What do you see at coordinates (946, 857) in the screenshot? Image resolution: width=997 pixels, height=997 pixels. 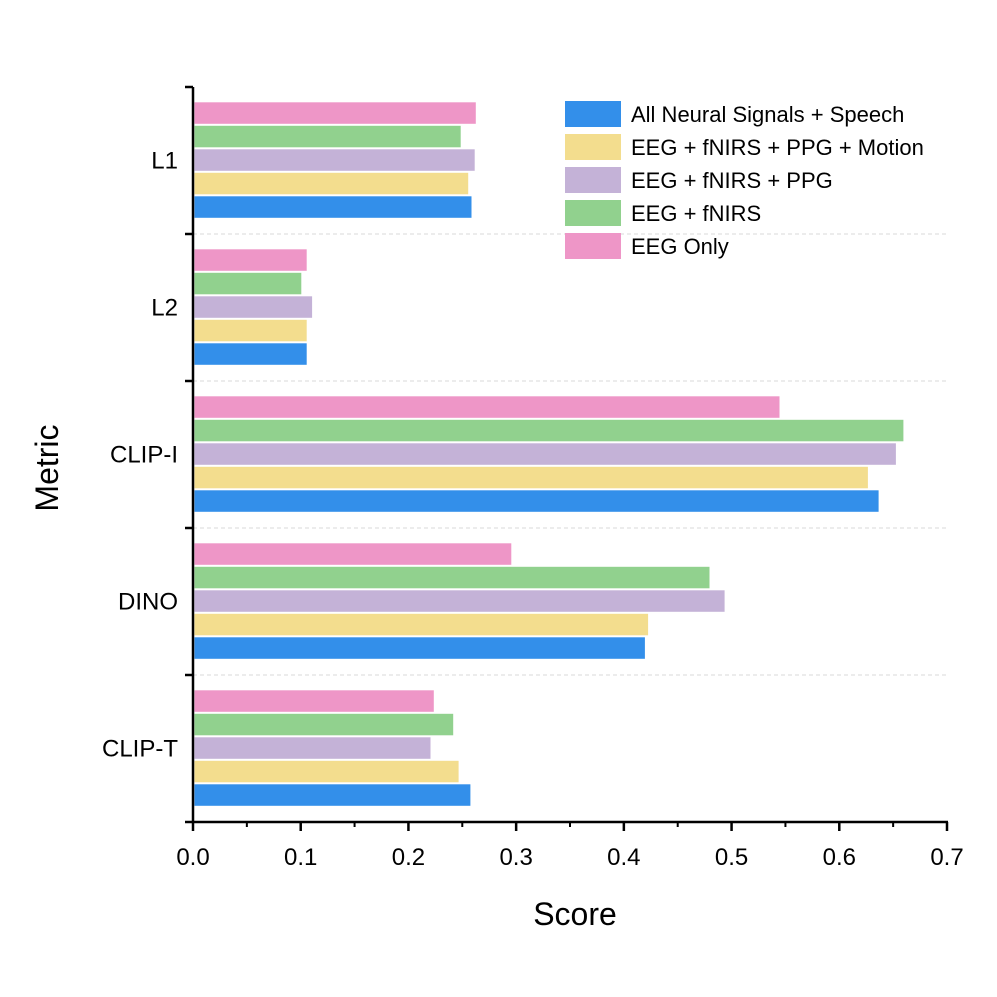 I see `x-tick-label: 0.7` at bounding box center [946, 857].